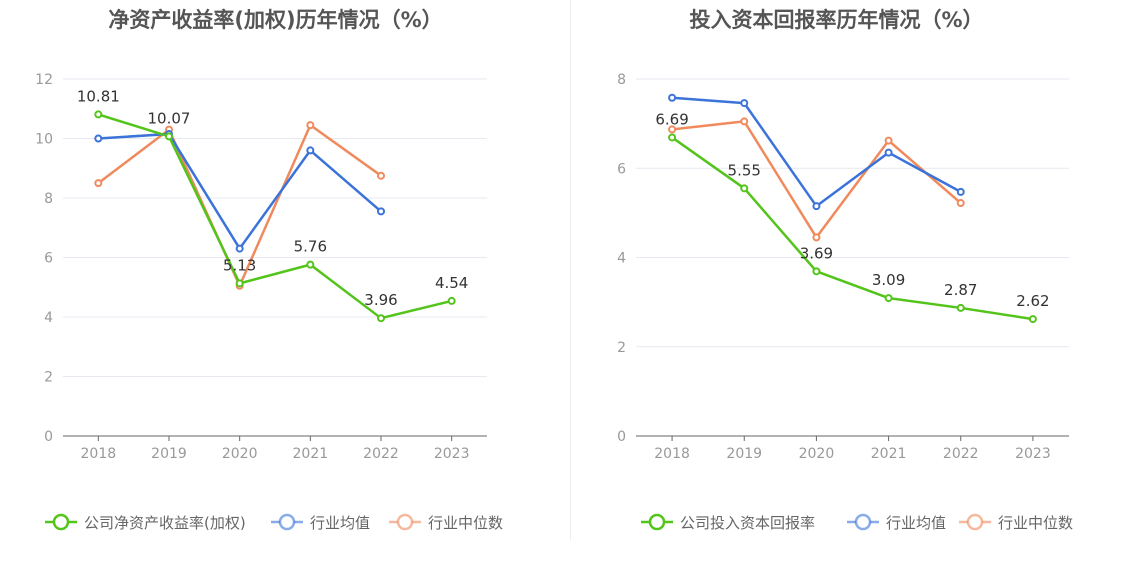  I want to click on legend-item: 公司投入资本回报率, so click(727, 522).